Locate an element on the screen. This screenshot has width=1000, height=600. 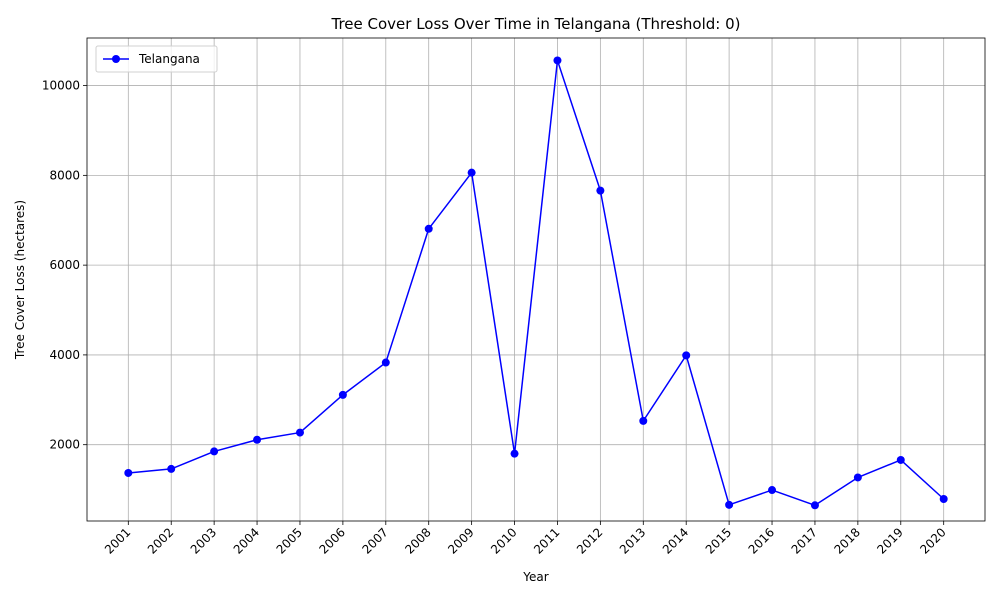
x-axis-label: Year is located at coordinates (535, 577).